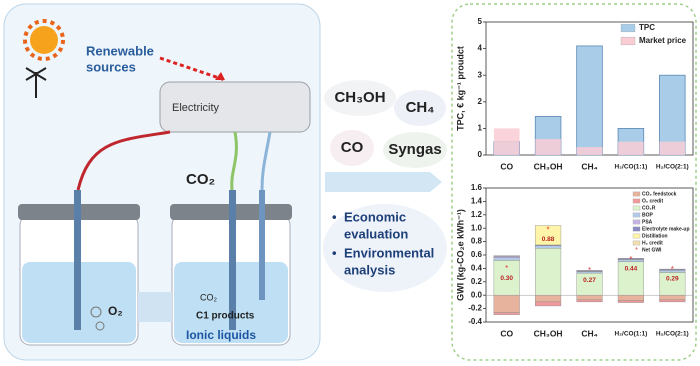  What do you see at coordinates (477, 281) in the screenshot?
I see `y-tick-label: 0.2` at bounding box center [477, 281].